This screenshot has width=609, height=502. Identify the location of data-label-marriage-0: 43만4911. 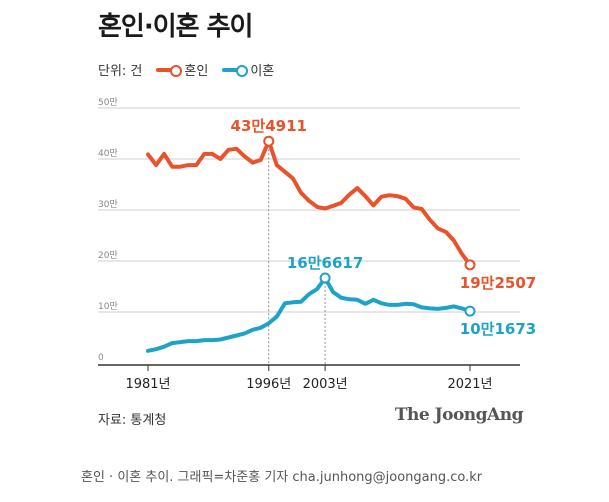
(269, 126).